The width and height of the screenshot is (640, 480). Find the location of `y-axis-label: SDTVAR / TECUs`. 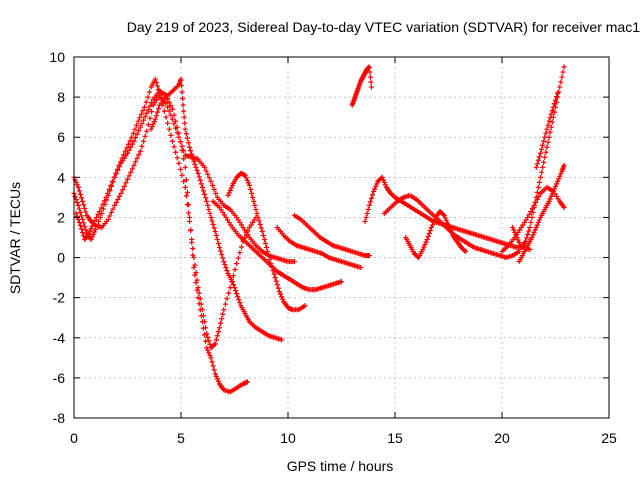

y-axis-label: SDTVAR / TECUs is located at coordinates (15, 238).